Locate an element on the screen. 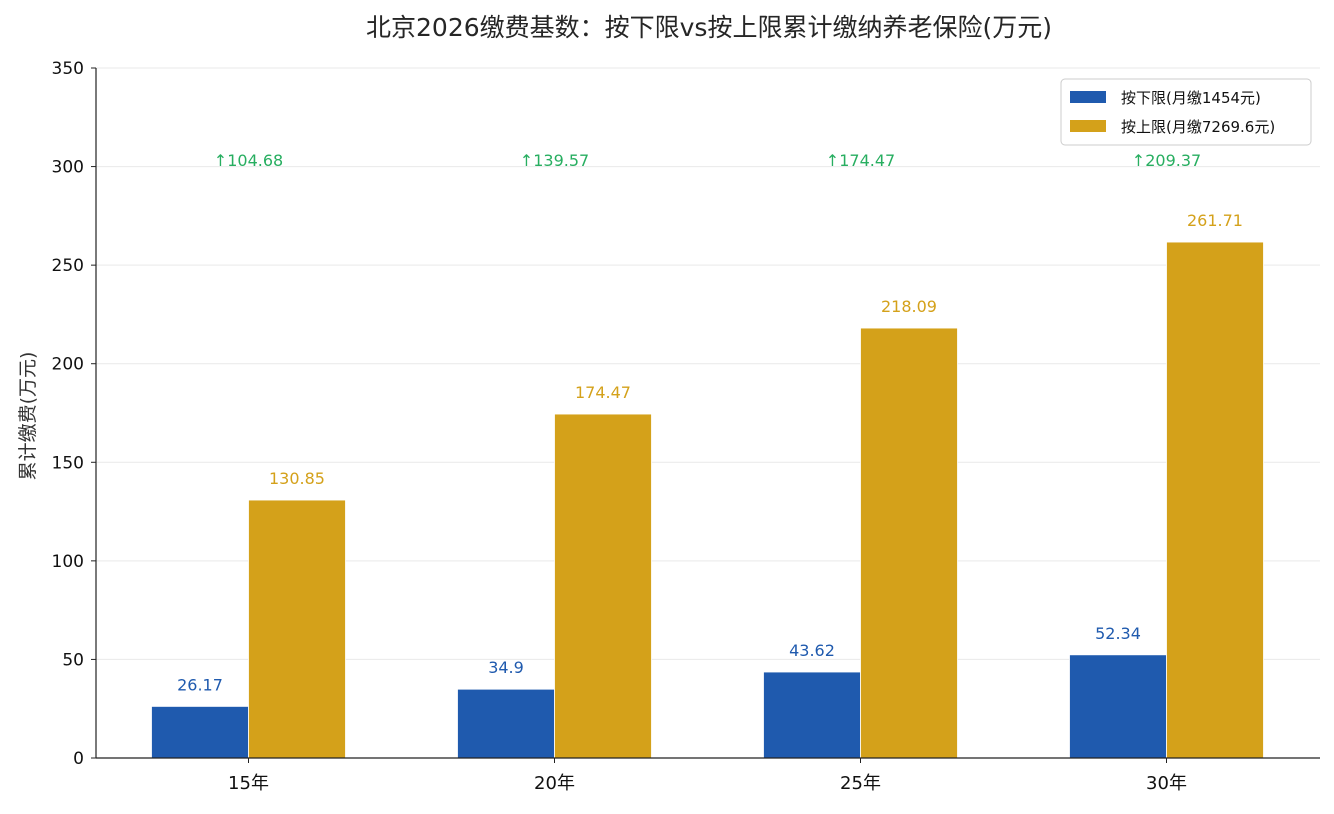  x-tick-label: 20年 is located at coordinates (554, 783).